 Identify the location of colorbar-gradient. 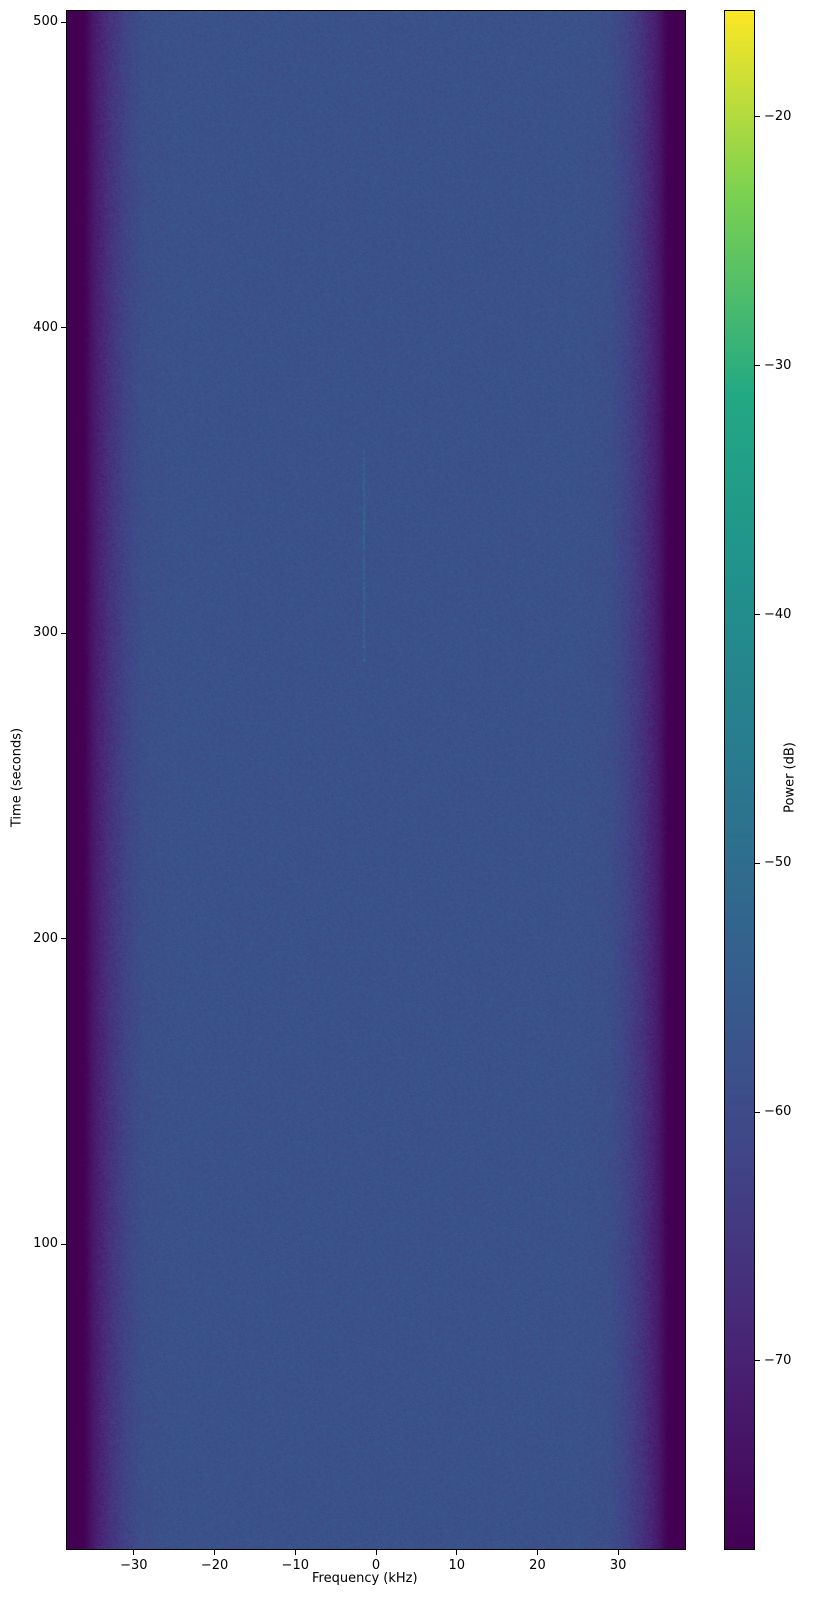
(739, 780).